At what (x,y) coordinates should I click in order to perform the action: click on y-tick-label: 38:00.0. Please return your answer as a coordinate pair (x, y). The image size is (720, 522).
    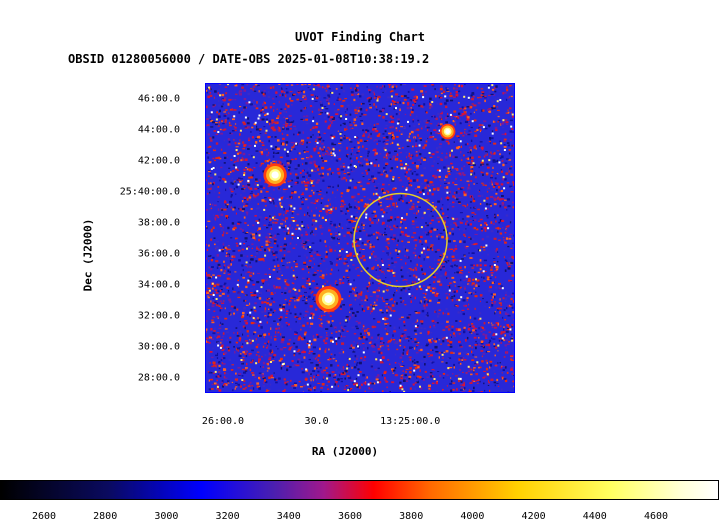
    Looking at the image, I should click on (159, 223).